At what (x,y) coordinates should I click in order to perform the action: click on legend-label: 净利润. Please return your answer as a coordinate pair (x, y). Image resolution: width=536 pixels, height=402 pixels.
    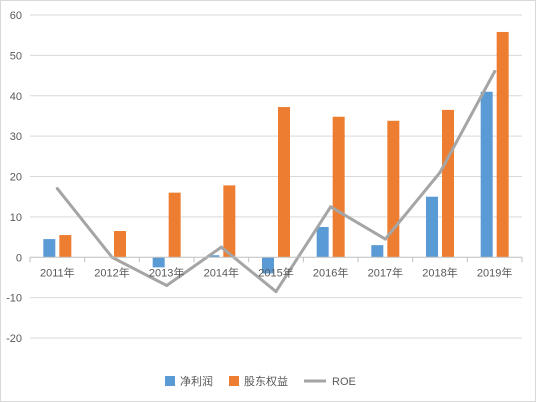
    Looking at the image, I should click on (196, 381).